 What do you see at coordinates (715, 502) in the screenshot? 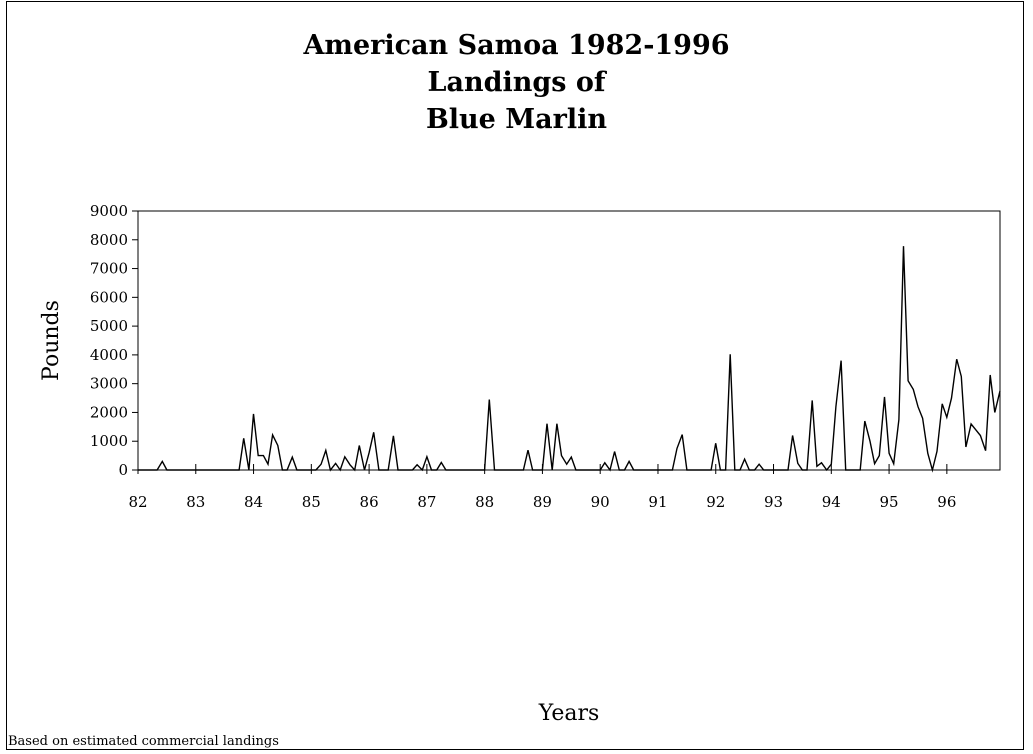
I see `x-tick-label: 92` at bounding box center [715, 502].